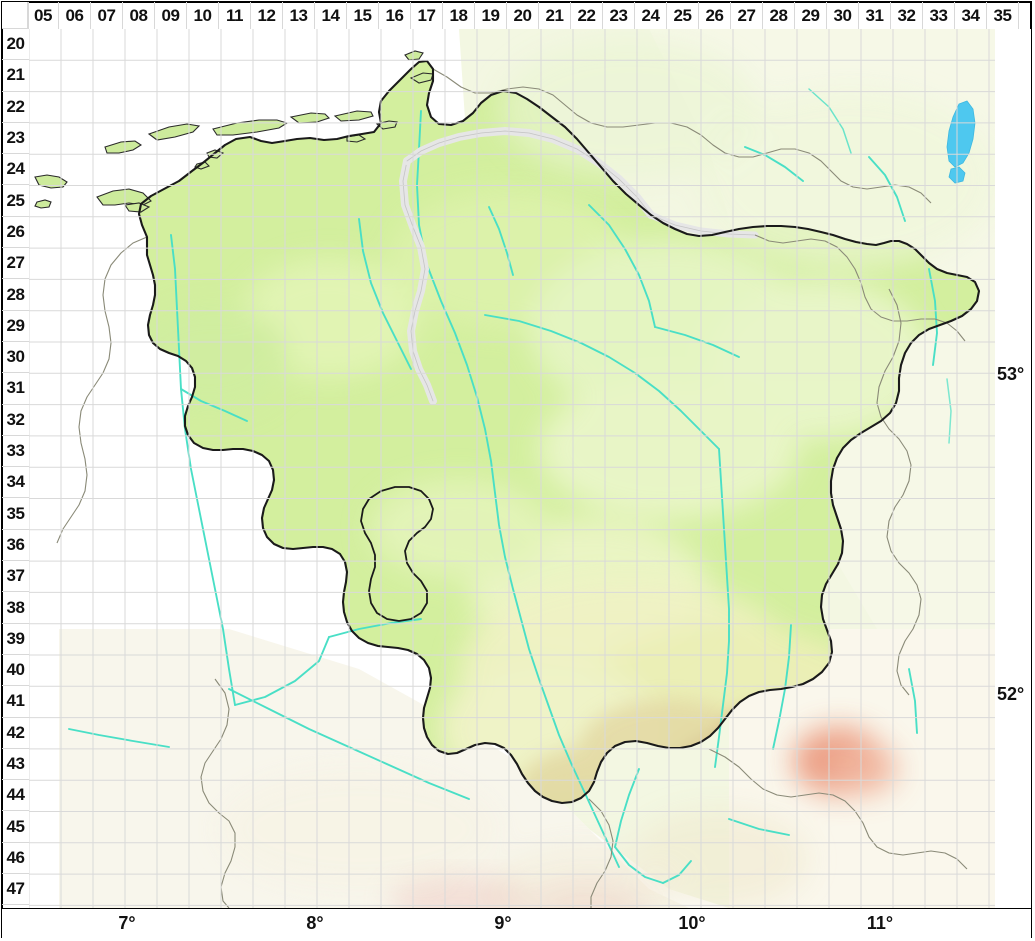 The width and height of the screenshot is (1035, 941). Describe the element at coordinates (1013, 468) in the screenshot. I see `latitude-gutter: 53° 52°` at that location.